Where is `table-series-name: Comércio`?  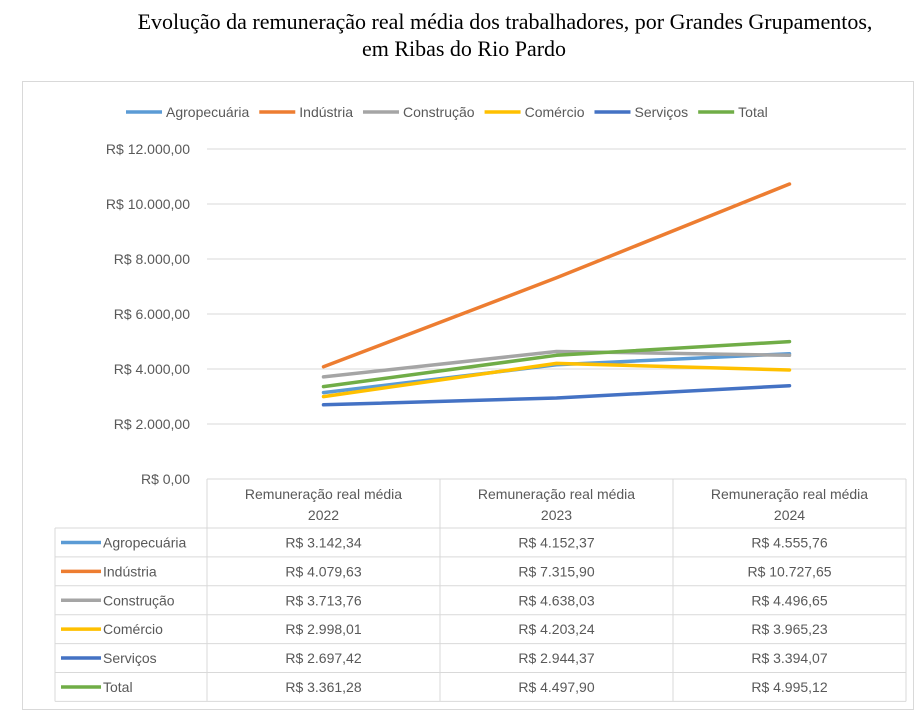
table-series-name: Comércio is located at coordinates (133, 629).